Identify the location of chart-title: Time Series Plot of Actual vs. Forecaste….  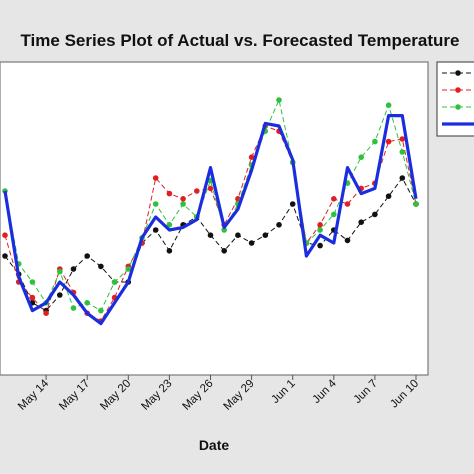
(239, 40).